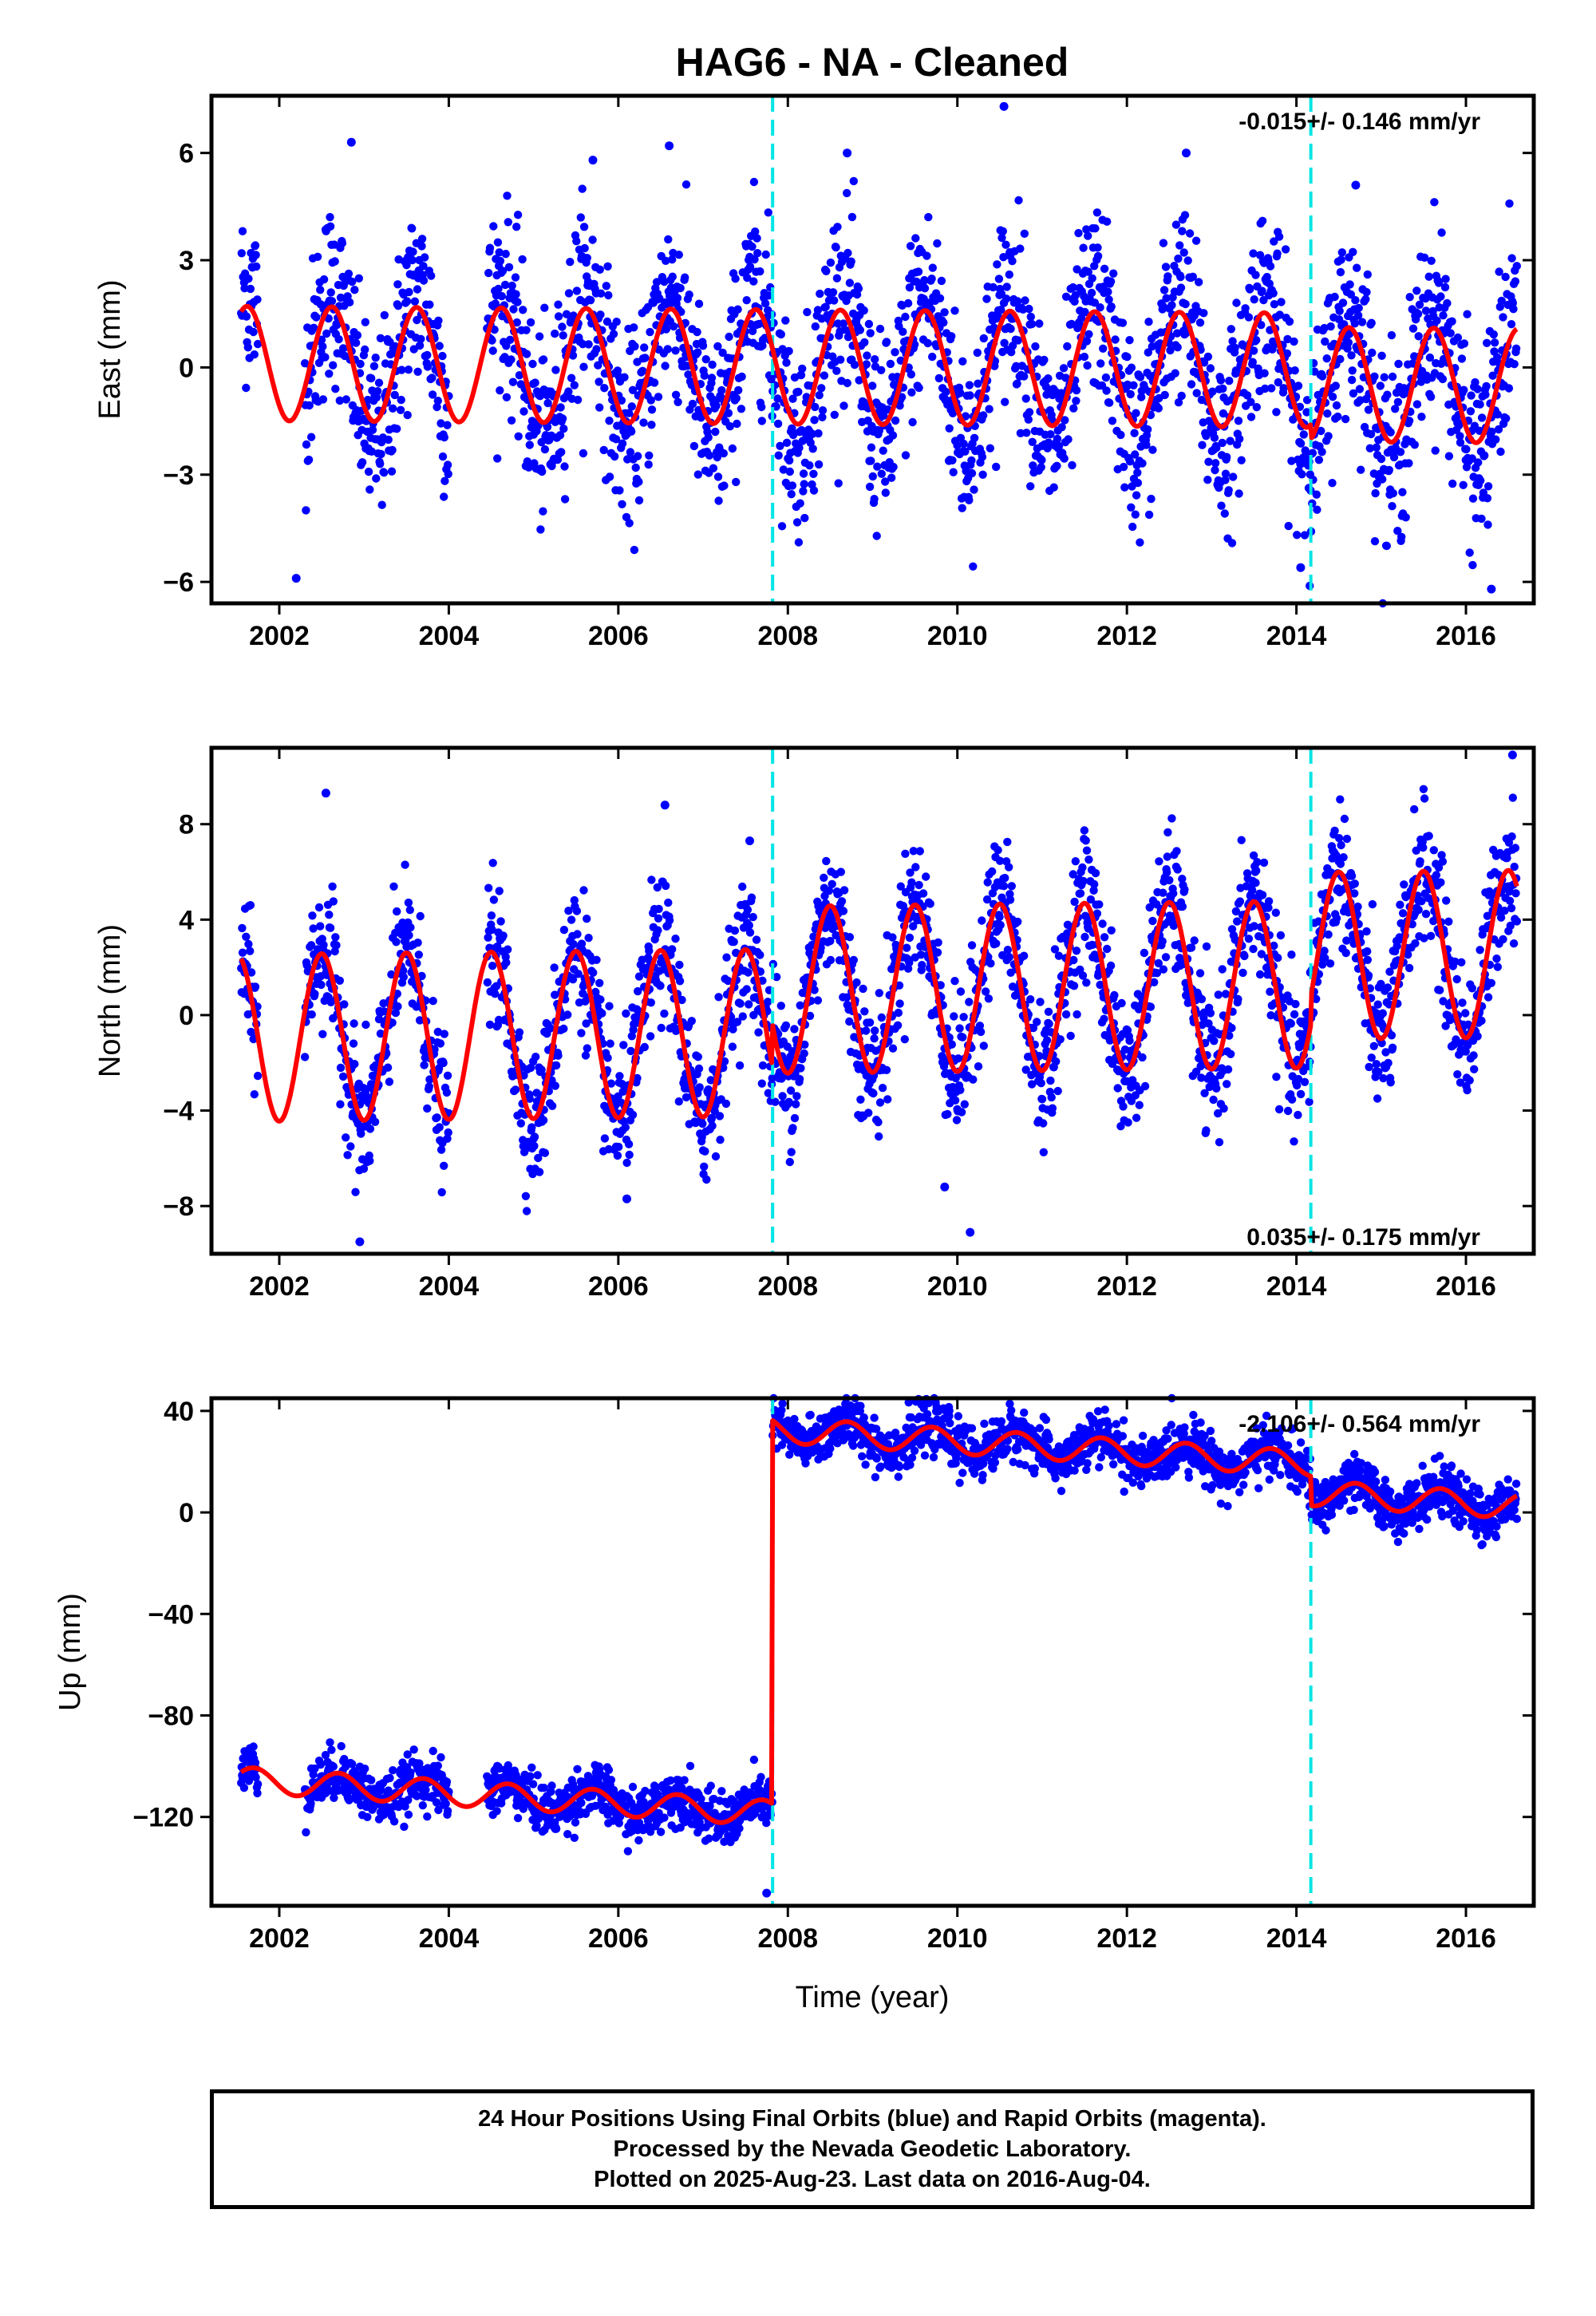  I want to click on north-x-tick-label: 2012, so click(1126, 1286).